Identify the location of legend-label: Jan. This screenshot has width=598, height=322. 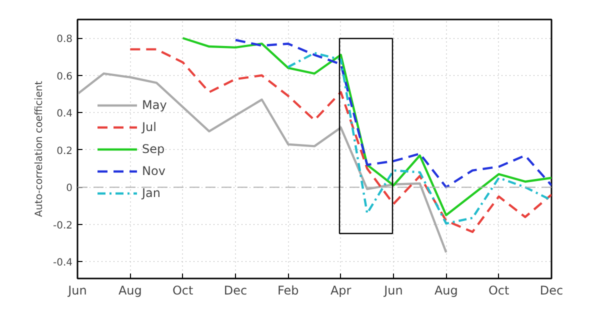
(152, 193).